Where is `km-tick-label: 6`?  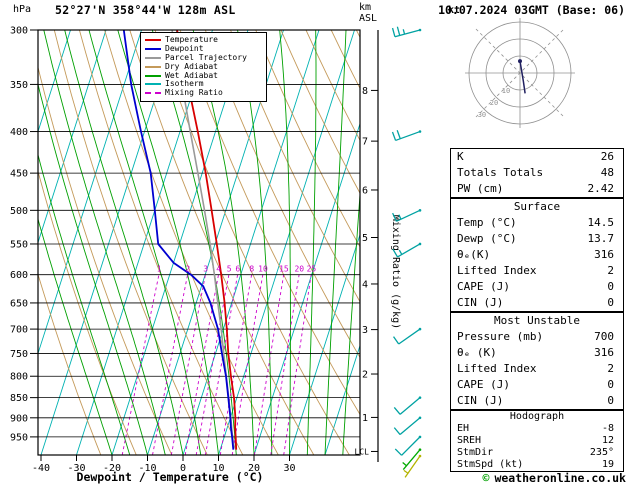 km-tick-label: 6 is located at coordinates (365, 190).